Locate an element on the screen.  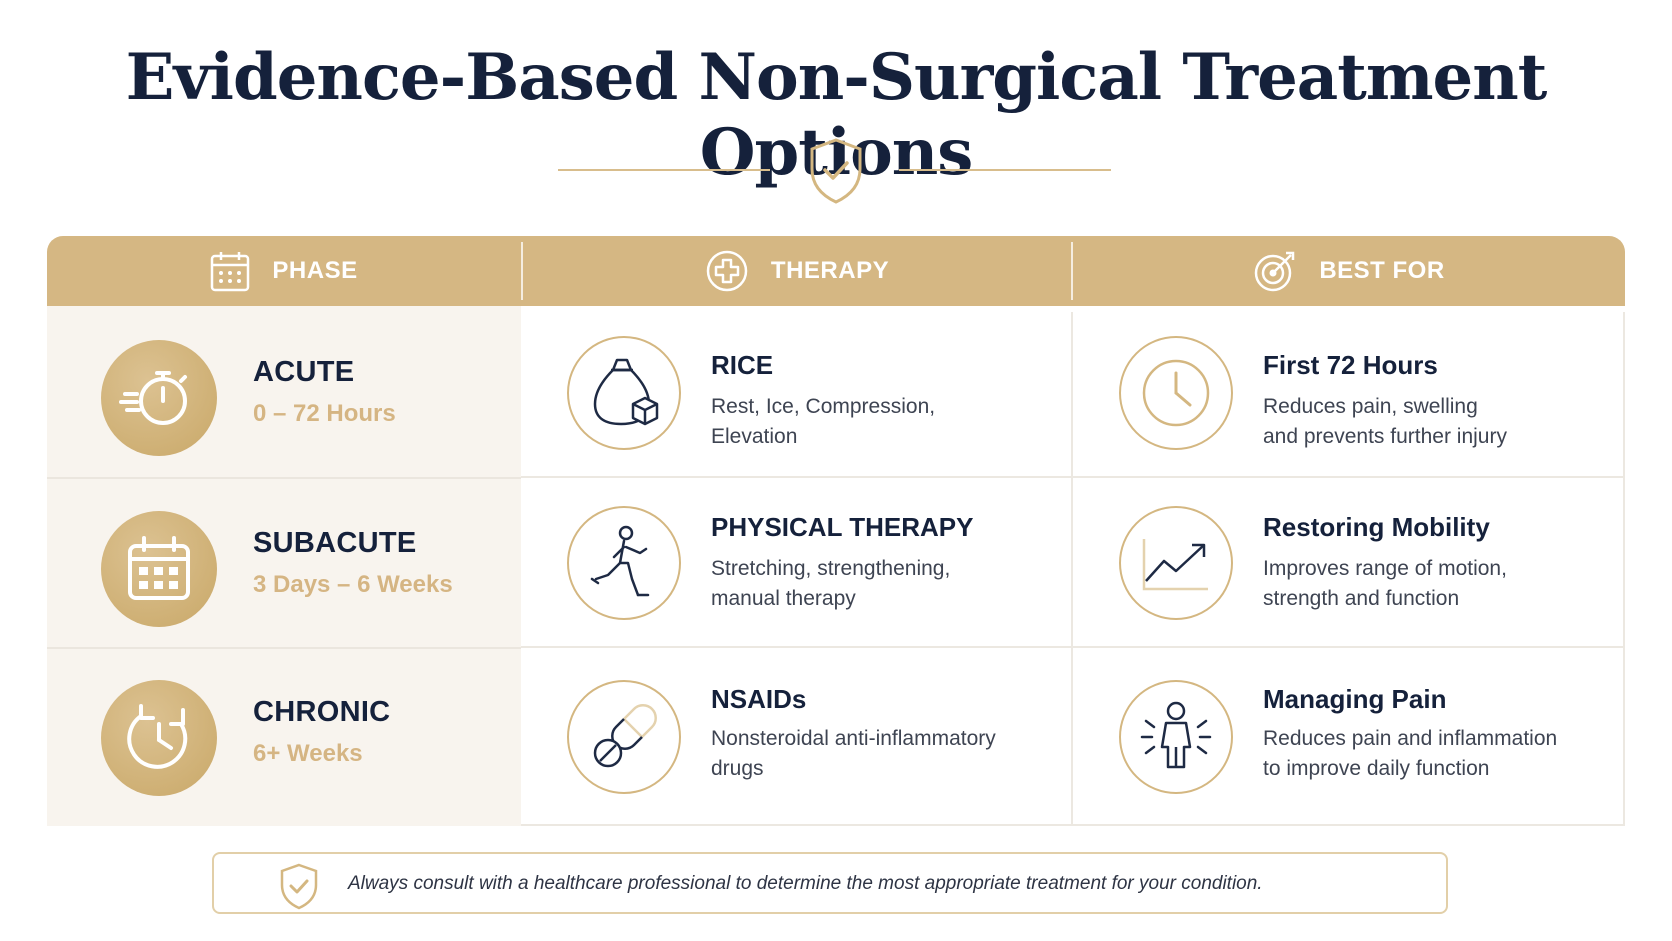
header-best-for: BEST FOR is located at coordinates (1349, 271).